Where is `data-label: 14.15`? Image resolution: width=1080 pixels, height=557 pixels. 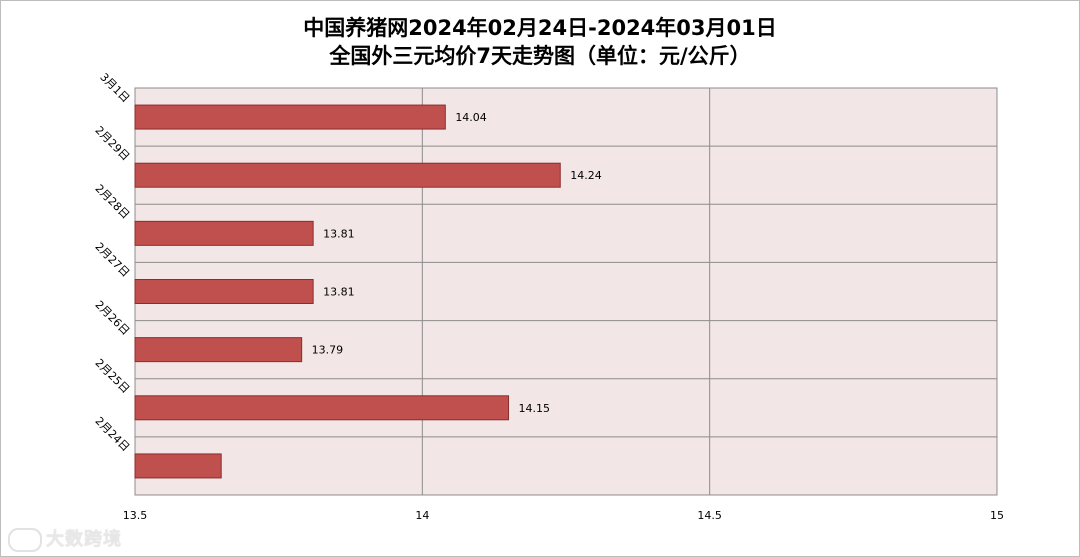 data-label: 14.15 is located at coordinates (535, 408).